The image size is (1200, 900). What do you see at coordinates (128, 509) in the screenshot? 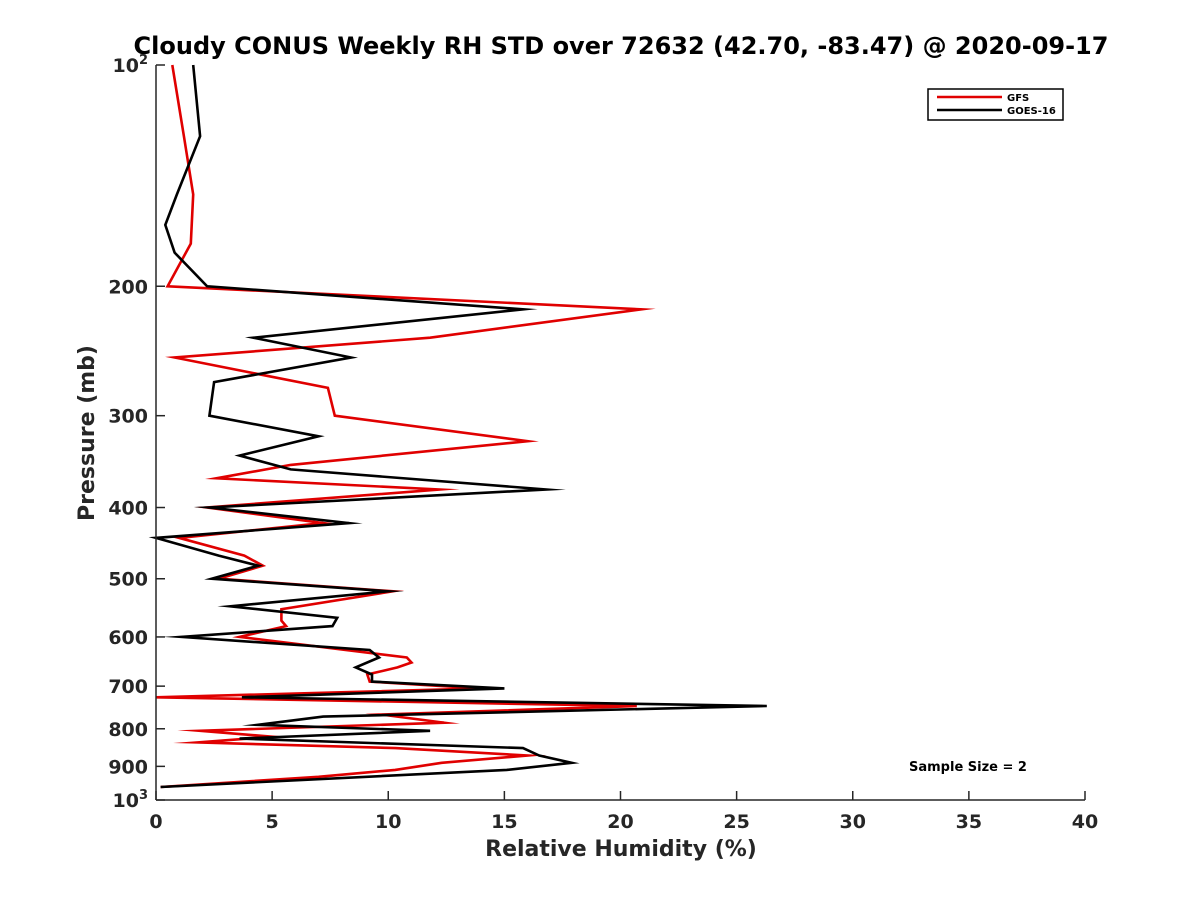
I see `y-tick-label: 400` at bounding box center [128, 509].